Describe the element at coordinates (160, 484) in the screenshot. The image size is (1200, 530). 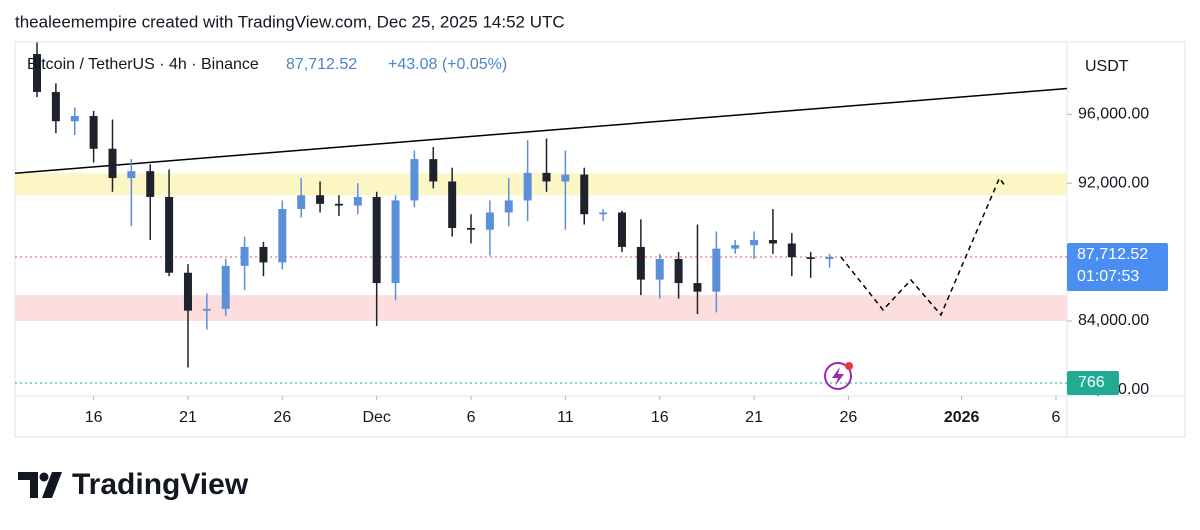
I see `brand: TradingView` at that location.